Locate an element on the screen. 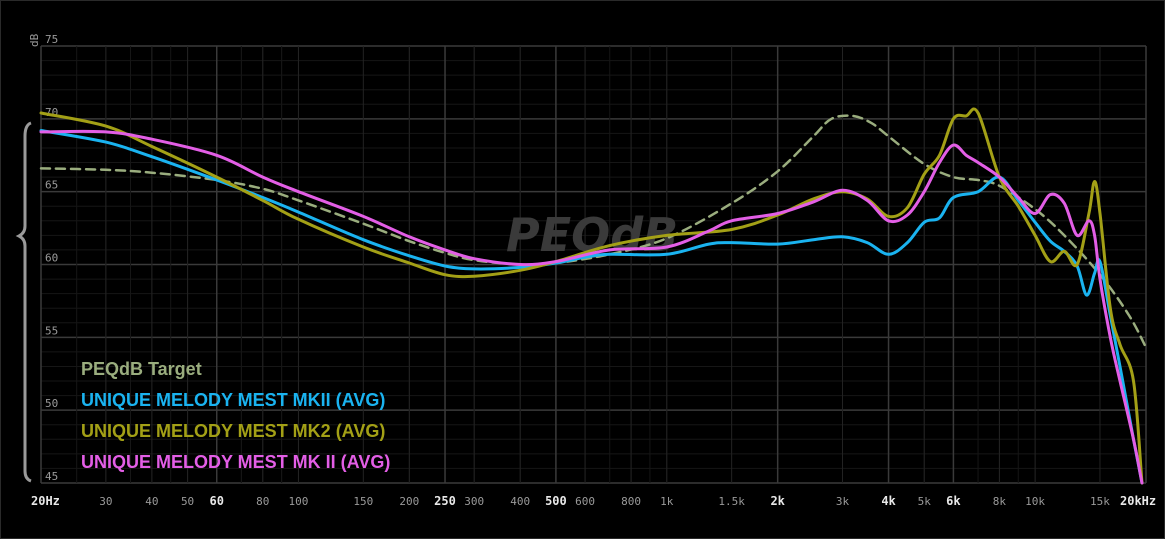 Image resolution: width=1165 pixels, height=539 pixels. x-tick-label: 20kHz is located at coordinates (1138, 501).